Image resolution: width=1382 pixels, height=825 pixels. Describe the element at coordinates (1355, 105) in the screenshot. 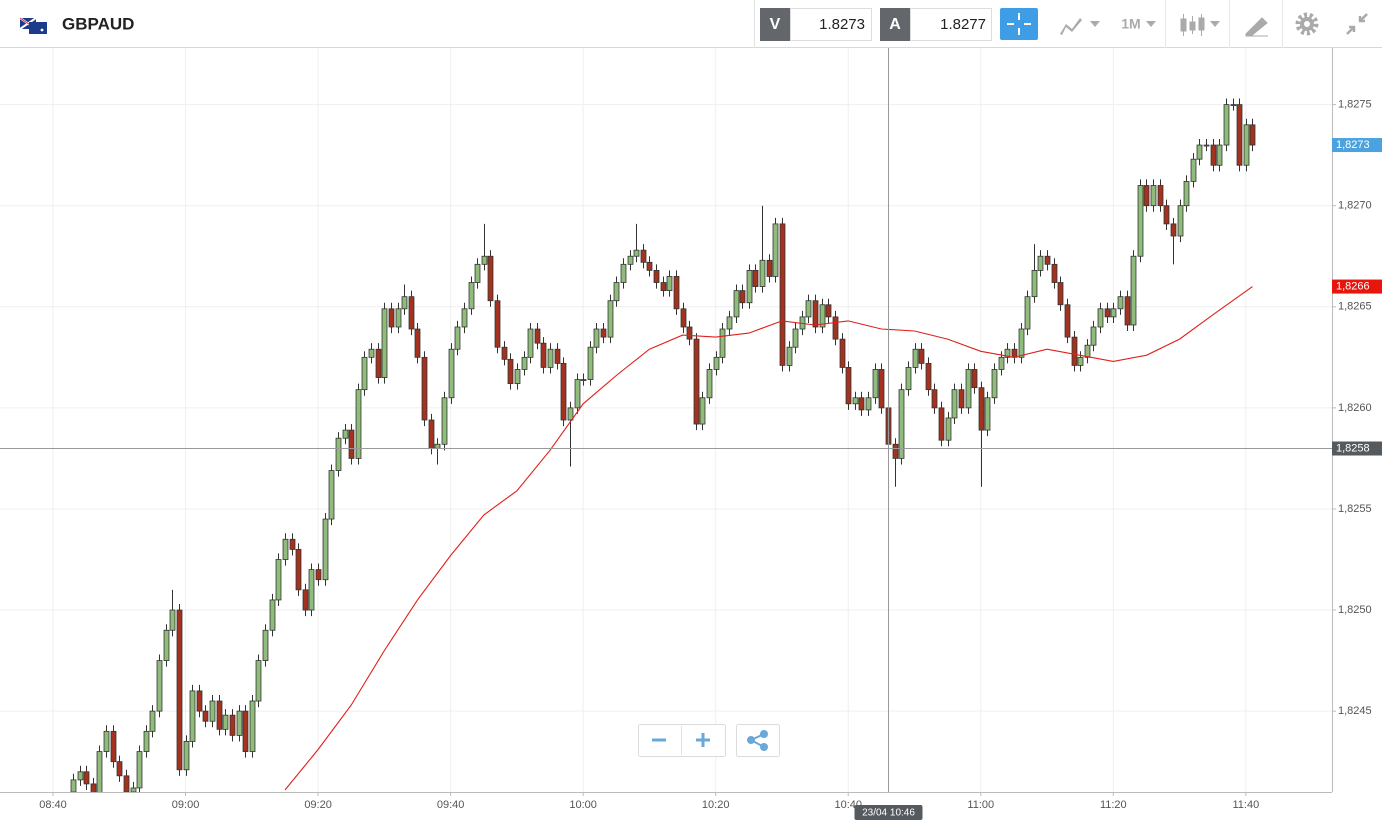

I see `y-tick-label: 1,8275` at that location.